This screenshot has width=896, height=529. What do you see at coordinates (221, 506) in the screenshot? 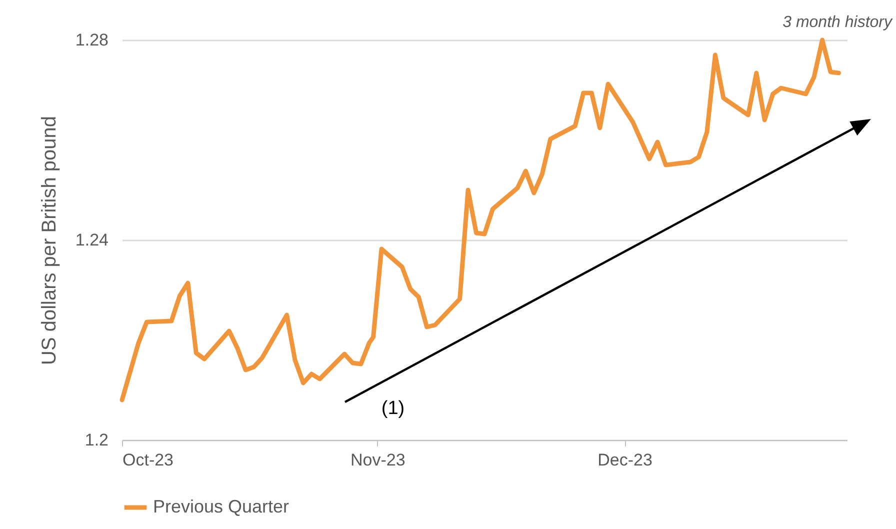
I see `legend-label: Previous Quarter` at bounding box center [221, 506].